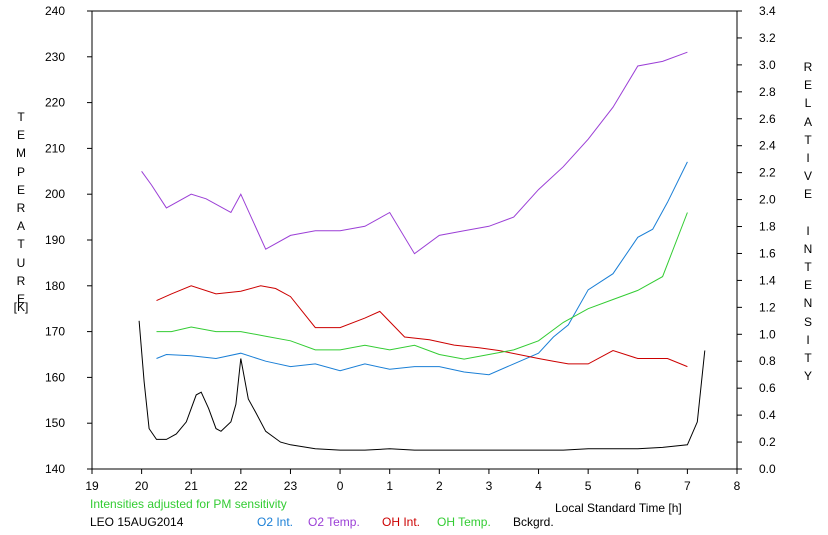  Describe the element at coordinates (533, 522) in the screenshot. I see `legend-bckgrd: Bckgrd.` at that location.